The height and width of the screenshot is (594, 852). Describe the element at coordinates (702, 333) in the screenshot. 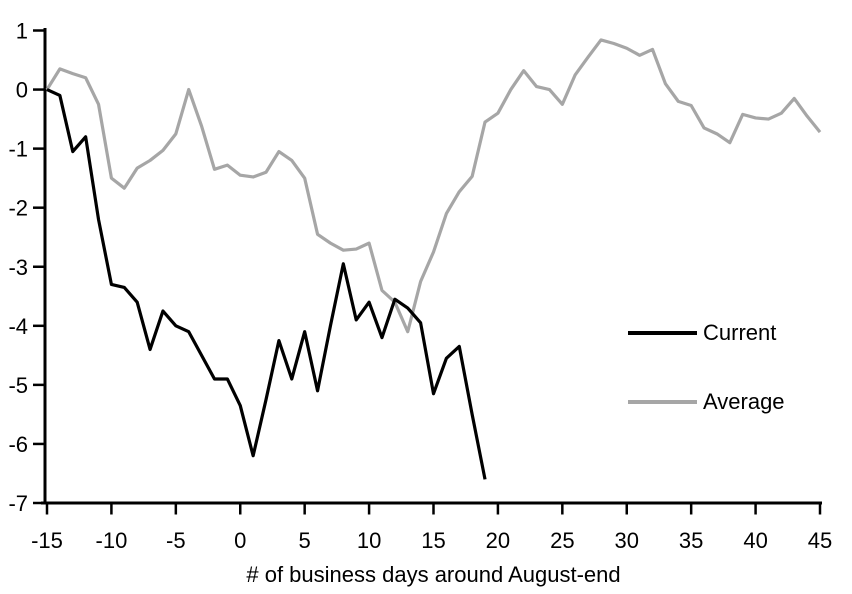

I see `legend-item-current: Current` at that location.